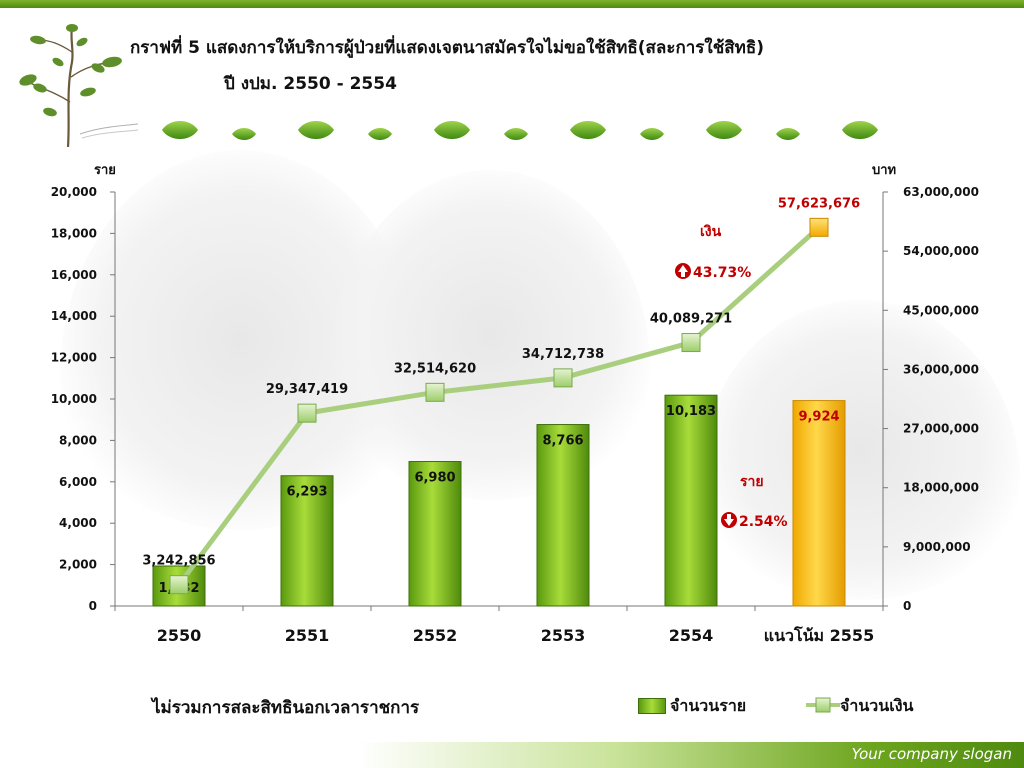  I want to click on count-change-value: 2.54%, so click(763, 522).